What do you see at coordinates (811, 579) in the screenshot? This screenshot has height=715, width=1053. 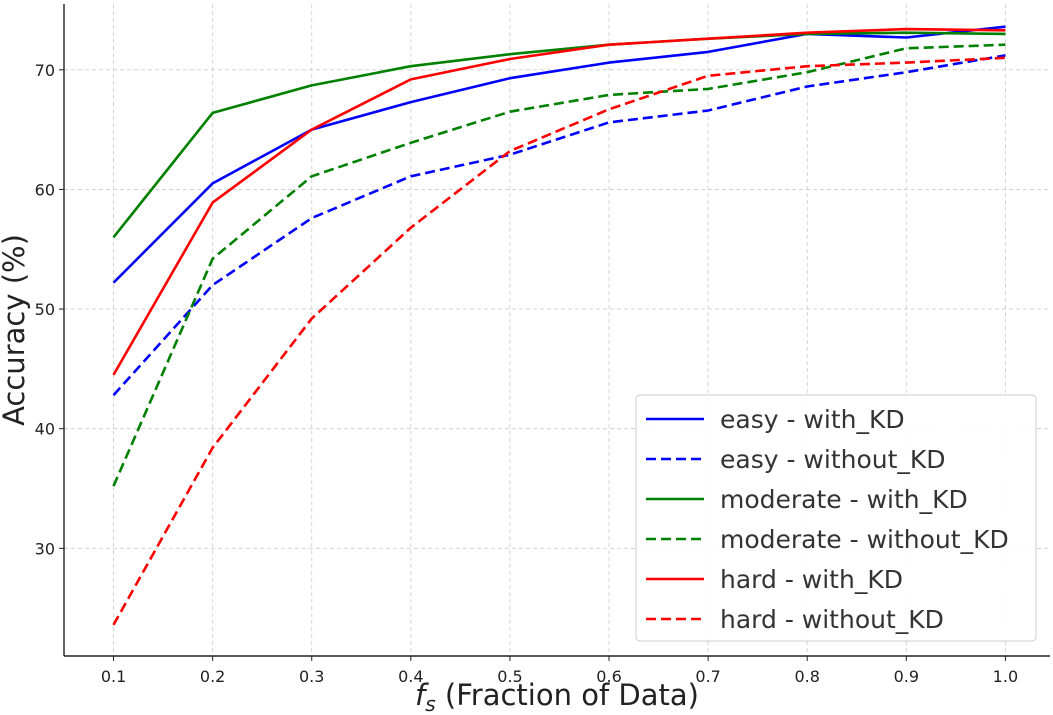 I see `legend-label-5: hard - with_KD` at bounding box center [811, 579].